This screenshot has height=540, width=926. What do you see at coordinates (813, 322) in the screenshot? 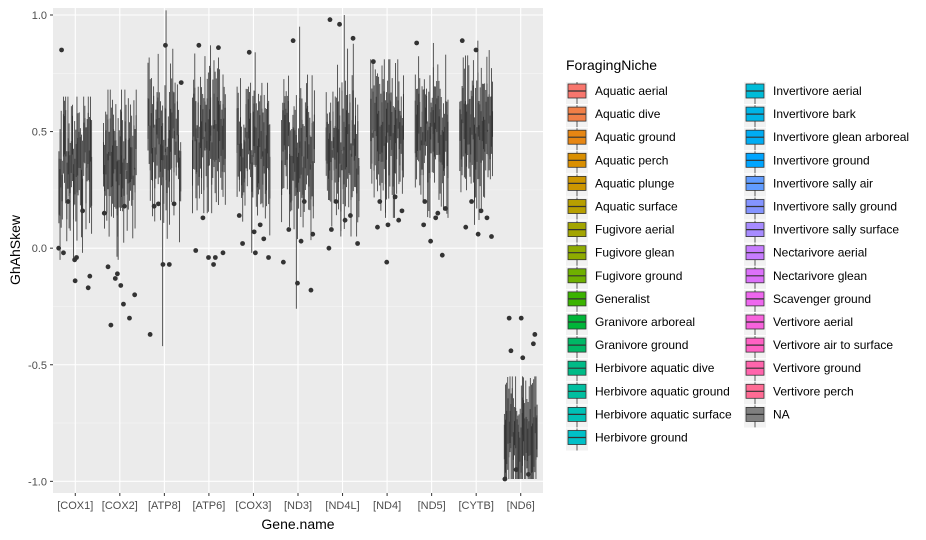
I see `legend-label: Vertivore aerial` at bounding box center [813, 322].